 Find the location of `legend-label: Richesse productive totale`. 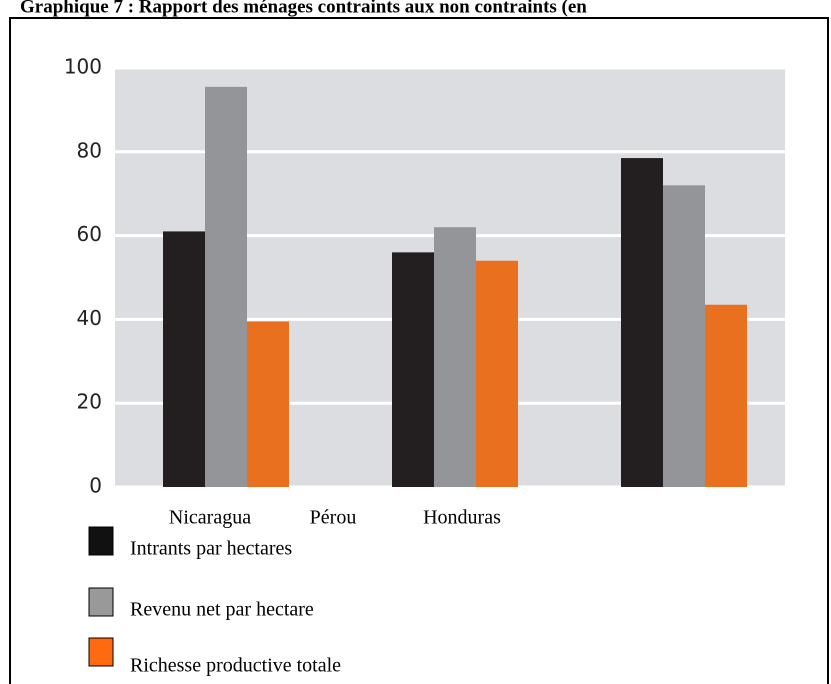

legend-label: Richesse productive totale is located at coordinates (235, 666).